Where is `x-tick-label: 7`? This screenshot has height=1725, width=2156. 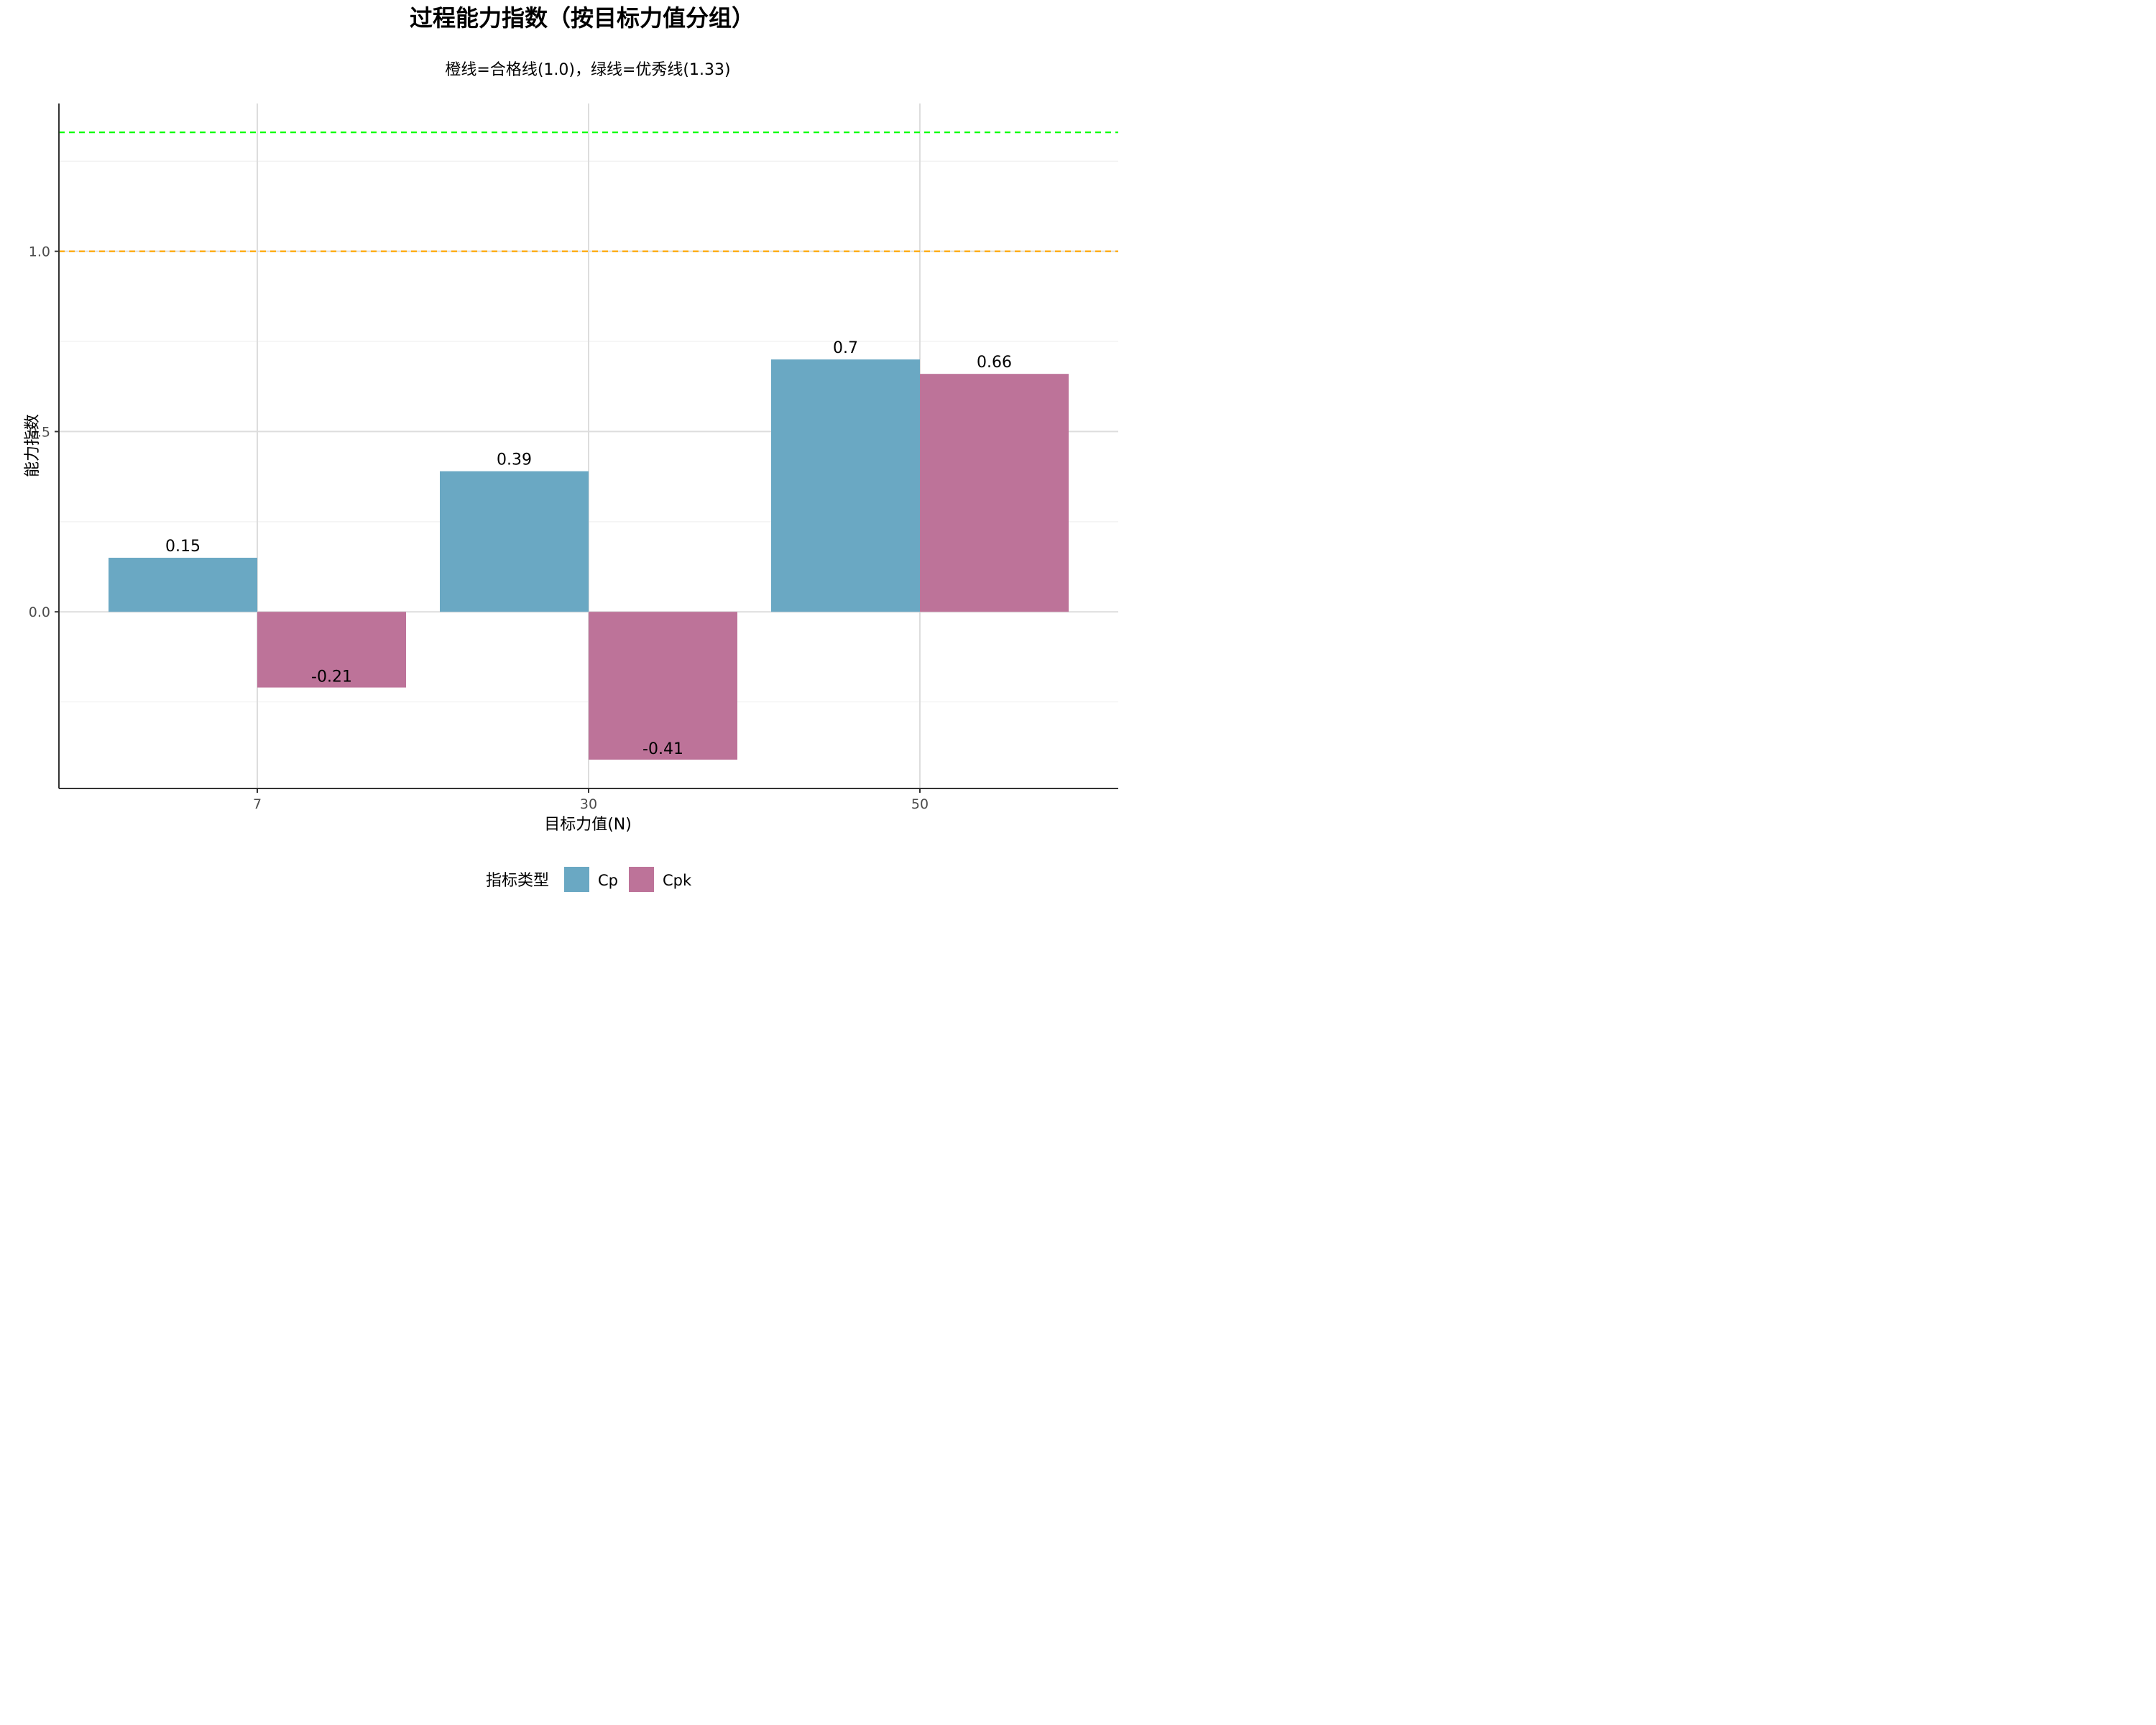 x-tick-label: 7 is located at coordinates (257, 804).